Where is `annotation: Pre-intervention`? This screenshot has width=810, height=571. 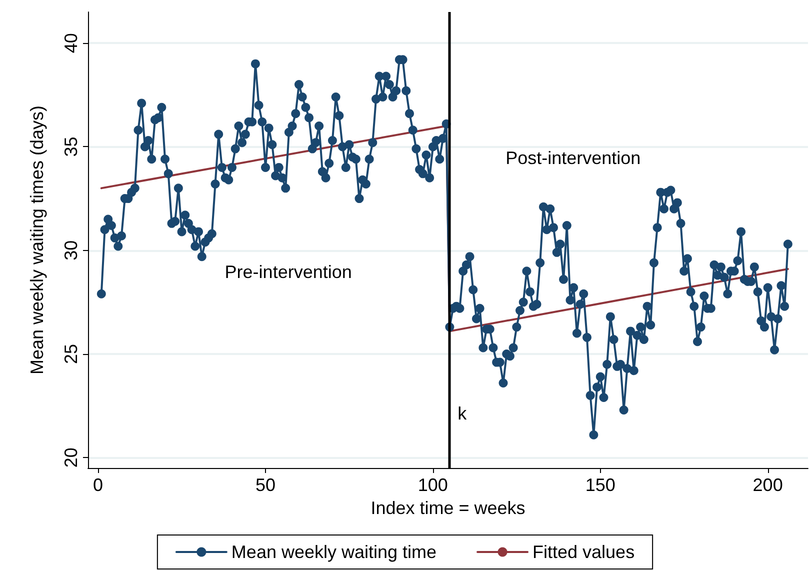
annotation: Pre-intervention is located at coordinates (288, 272).